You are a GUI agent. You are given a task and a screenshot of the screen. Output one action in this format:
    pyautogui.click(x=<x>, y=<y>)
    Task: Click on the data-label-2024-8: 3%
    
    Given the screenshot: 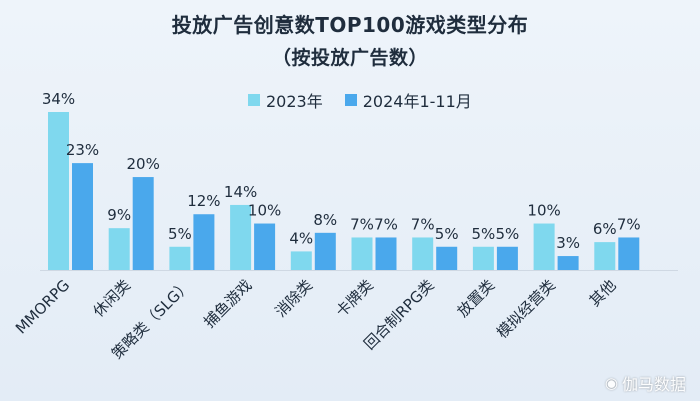 What is the action you would take?
    pyautogui.click(x=568, y=243)
    